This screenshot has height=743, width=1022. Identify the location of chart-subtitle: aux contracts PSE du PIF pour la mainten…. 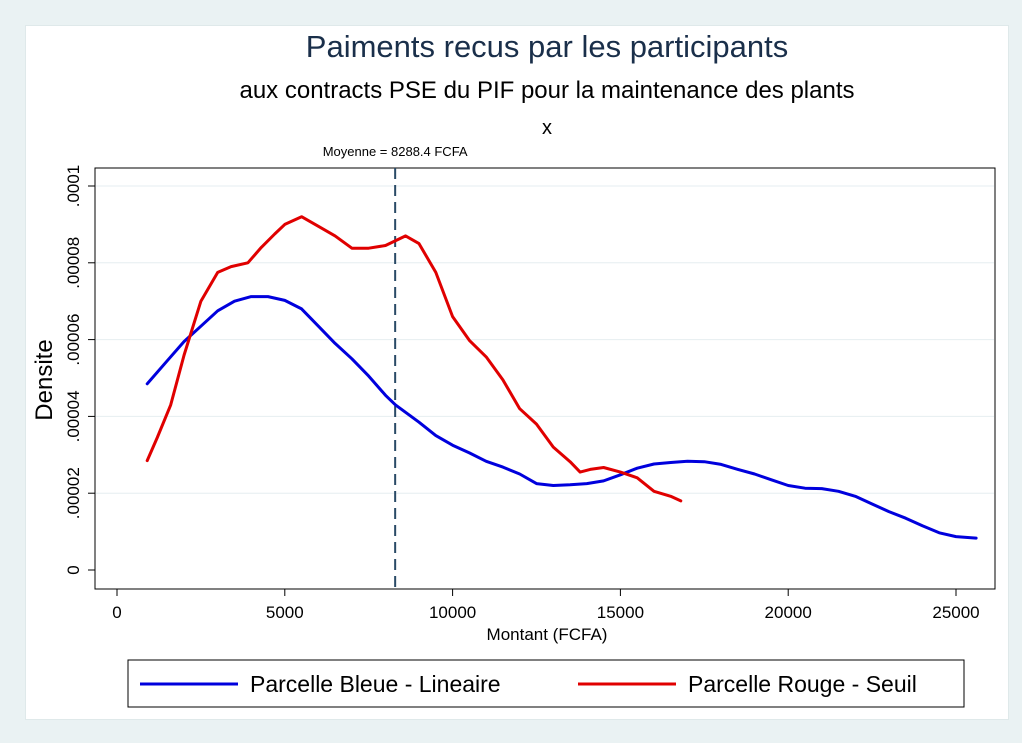
(546, 90).